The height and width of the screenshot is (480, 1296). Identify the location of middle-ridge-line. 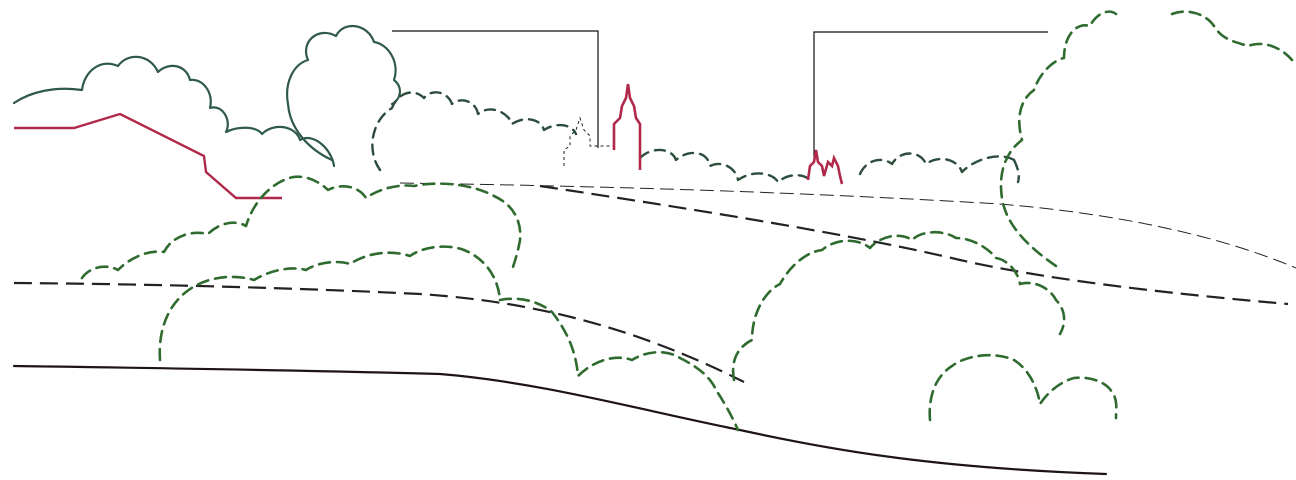
(914, 245).